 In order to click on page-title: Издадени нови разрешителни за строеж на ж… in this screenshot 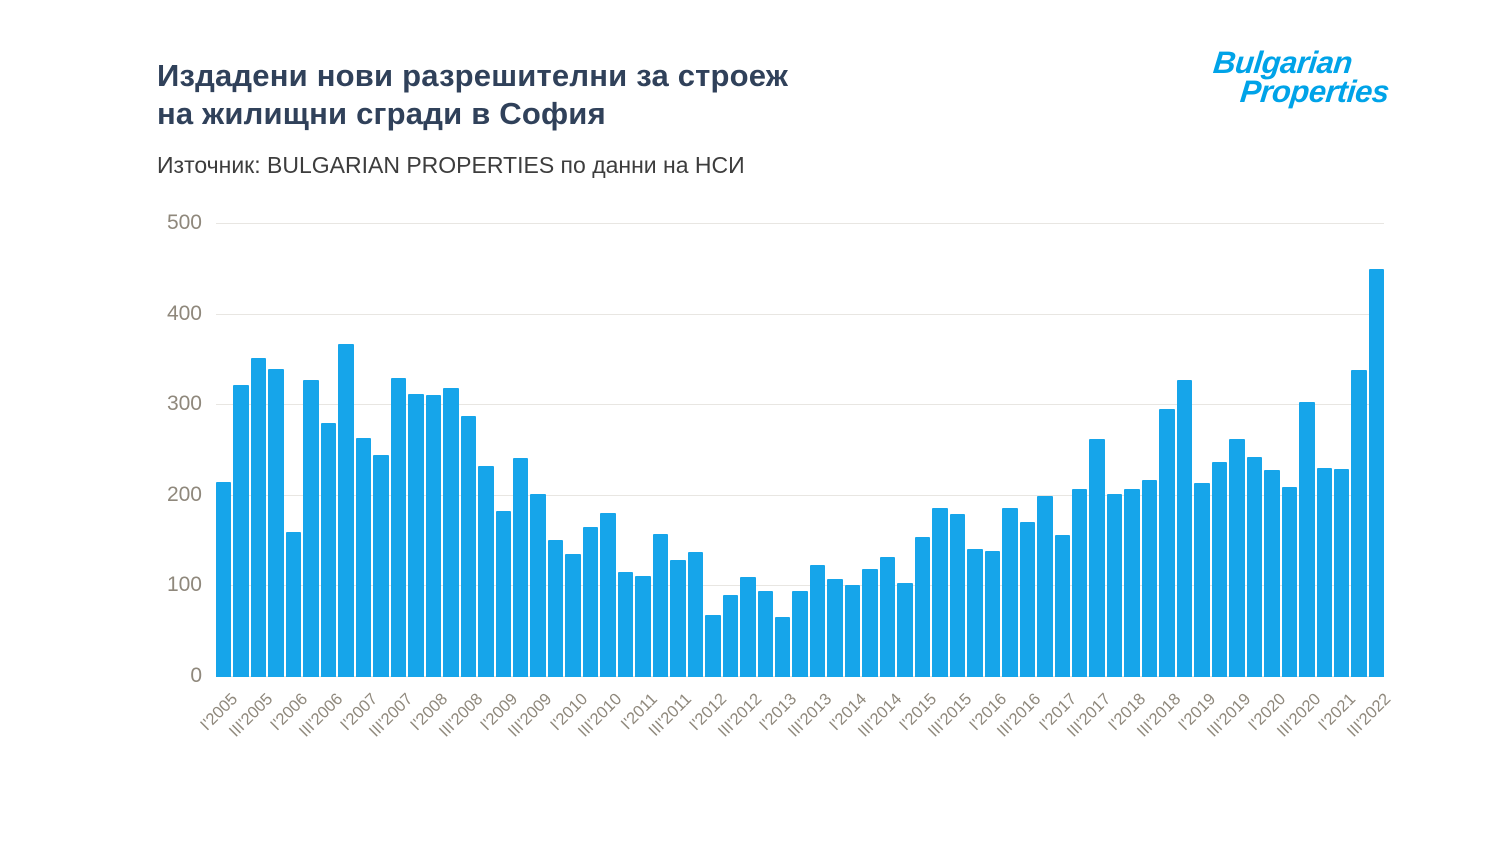, I will do `click(472, 95)`.